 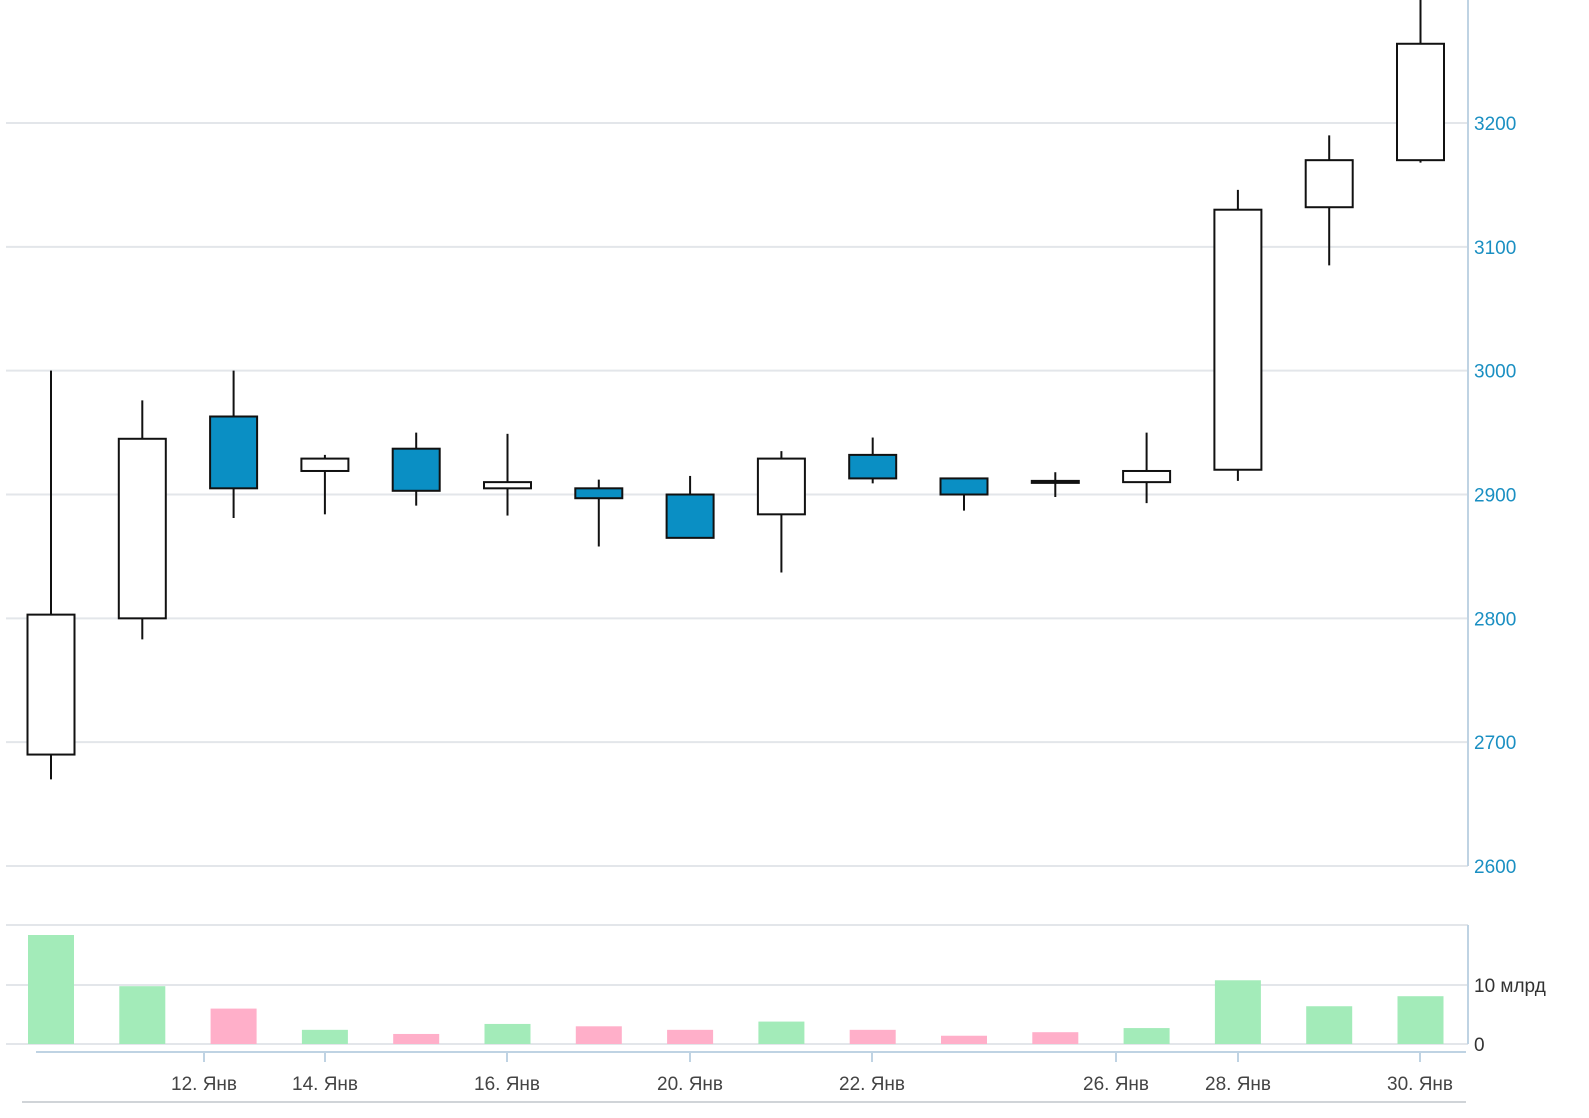 I want to click on x-tick-label: 20. Янв, so click(x=690, y=1084).